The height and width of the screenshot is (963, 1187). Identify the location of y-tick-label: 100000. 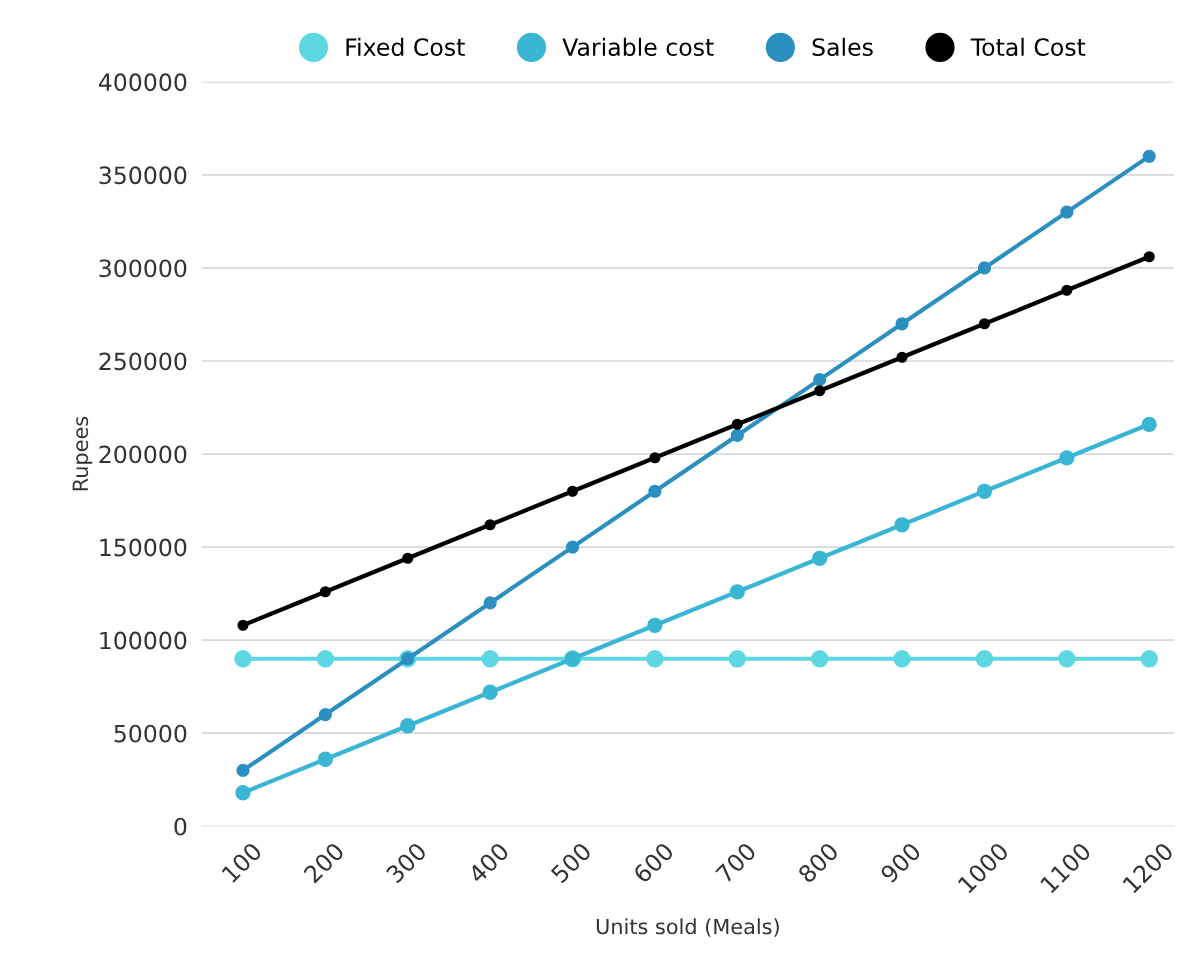
(143, 640).